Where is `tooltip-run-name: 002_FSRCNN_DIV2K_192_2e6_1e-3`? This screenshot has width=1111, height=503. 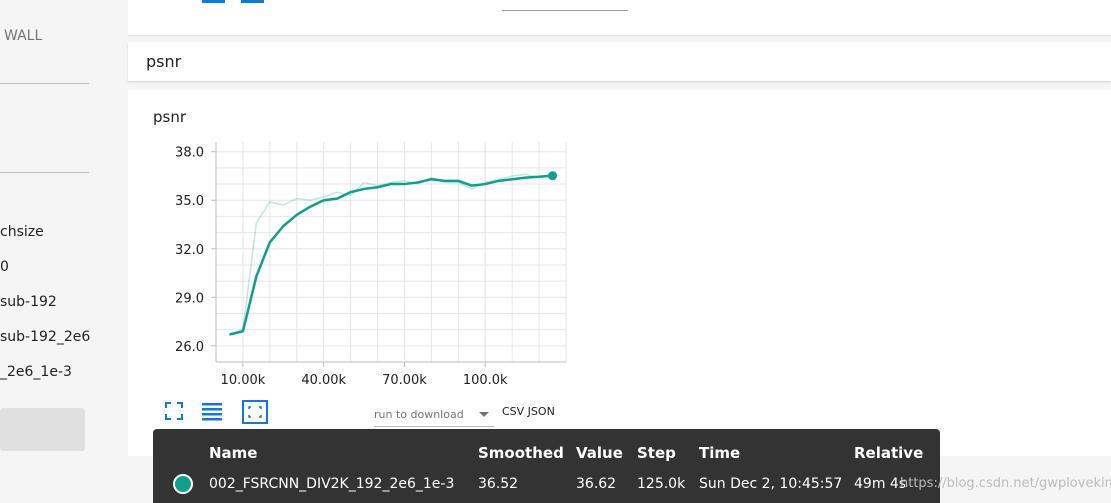
tooltip-run-name: 002_FSRCNN_DIV2K_192_2e6_1e-3 is located at coordinates (332, 484).